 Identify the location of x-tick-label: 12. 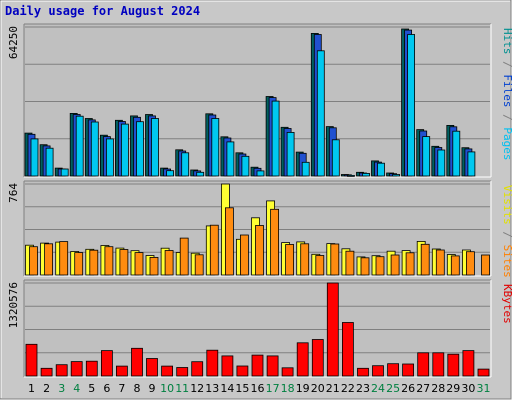
(197, 388).